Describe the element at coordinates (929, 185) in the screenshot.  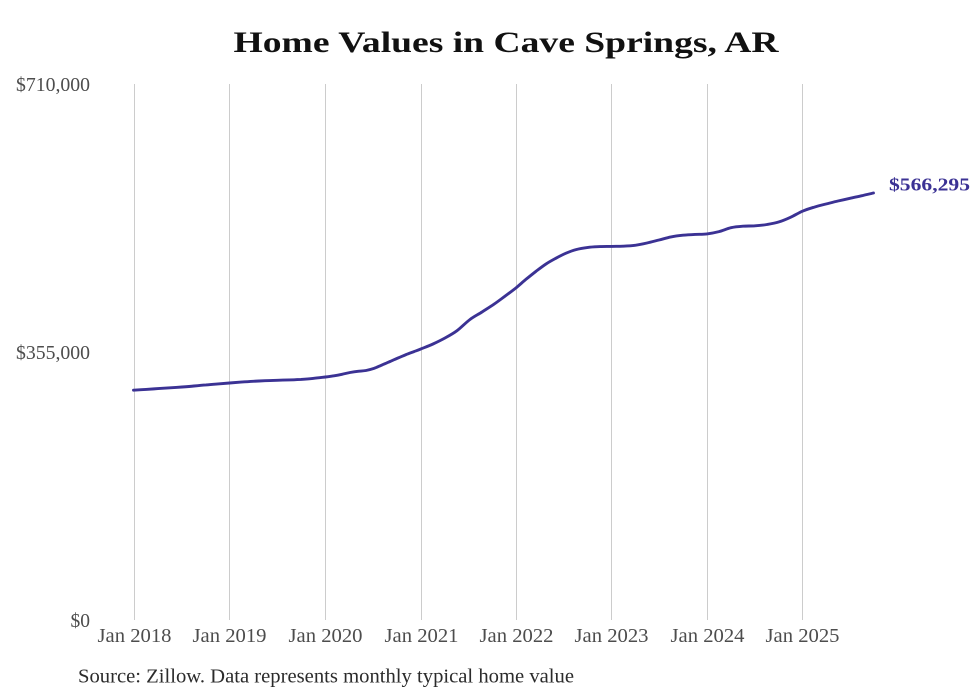
I see `svg-text: $566,295` at that location.